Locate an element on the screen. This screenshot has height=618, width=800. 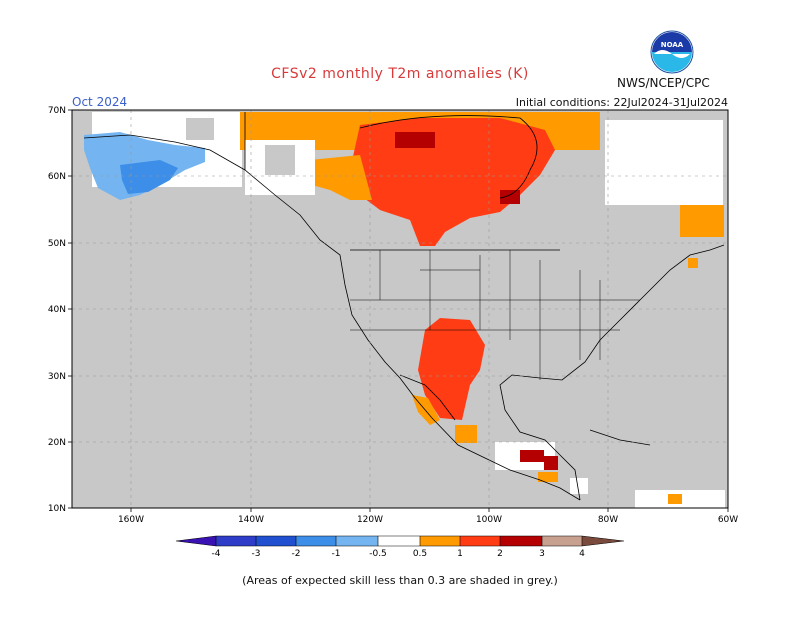
state-boundaries is located at coordinates (495, 315).